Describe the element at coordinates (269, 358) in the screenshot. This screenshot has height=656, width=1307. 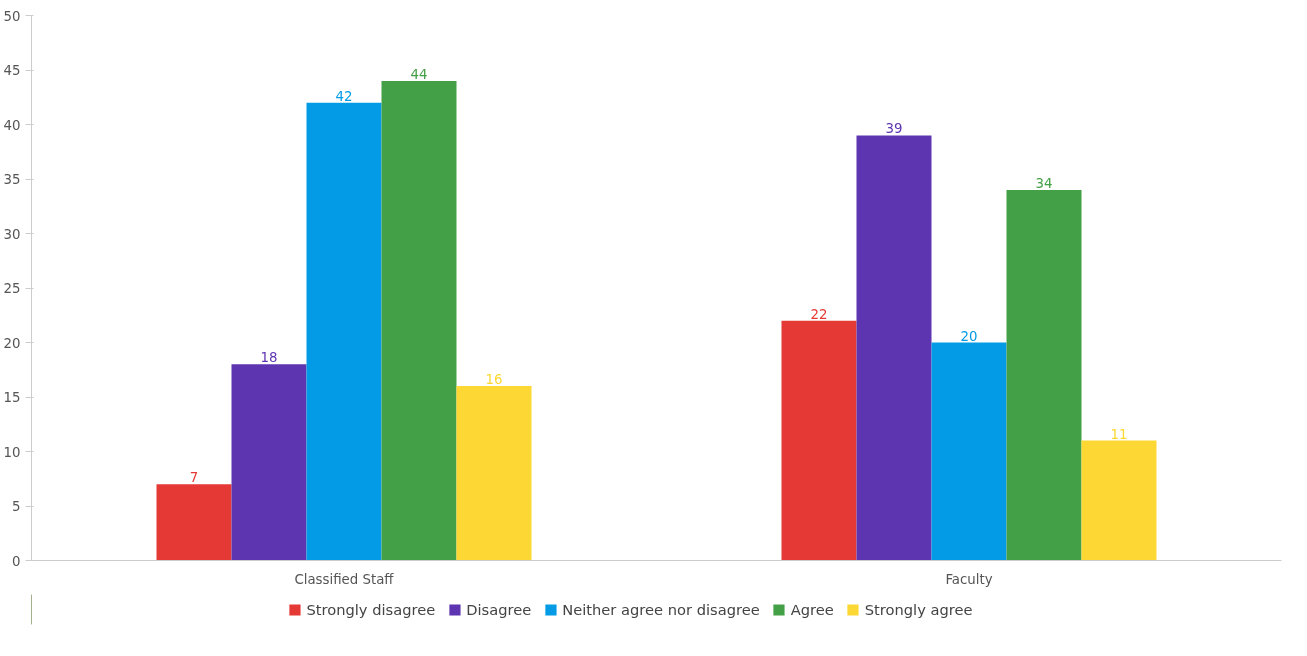
I see `data-label: 18` at that location.